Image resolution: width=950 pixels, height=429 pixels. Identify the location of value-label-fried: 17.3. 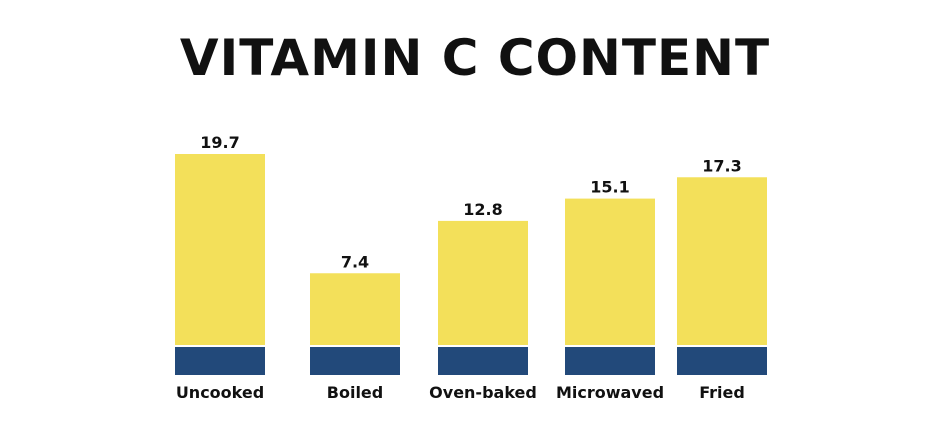
(721, 165).